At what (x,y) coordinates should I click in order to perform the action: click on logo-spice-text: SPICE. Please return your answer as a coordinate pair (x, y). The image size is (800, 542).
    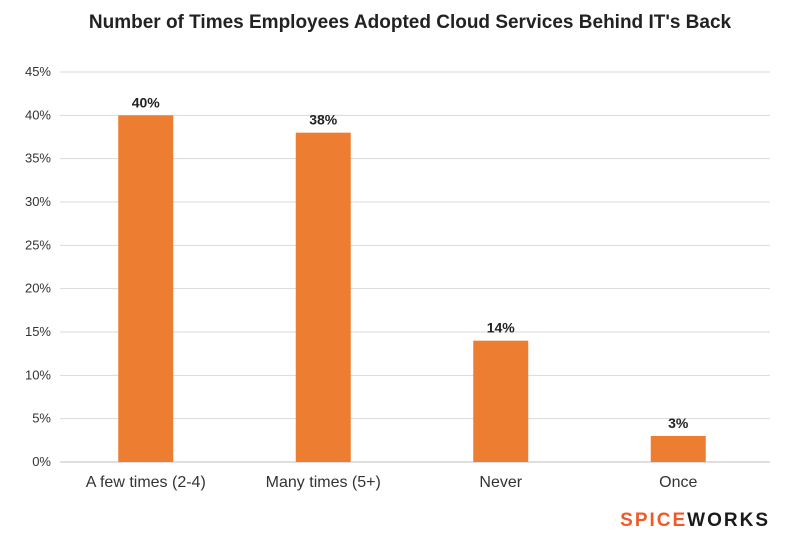
    Looking at the image, I should click on (654, 520).